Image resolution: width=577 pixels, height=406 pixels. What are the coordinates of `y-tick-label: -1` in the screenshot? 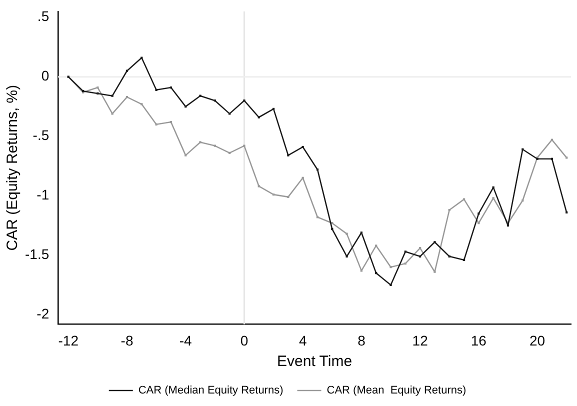 It's located at (43, 194).